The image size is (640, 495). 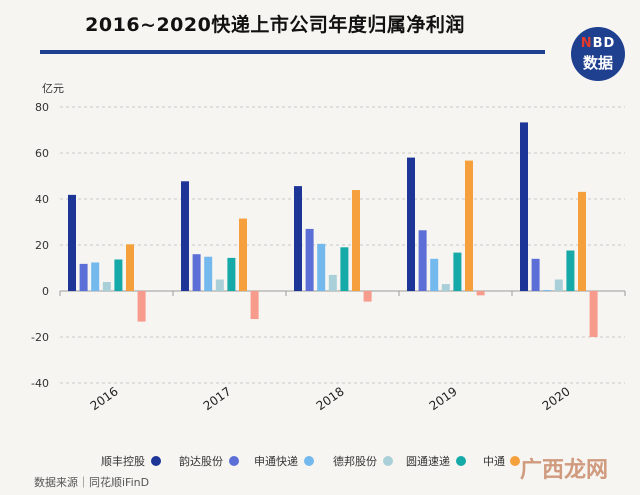 I want to click on bar-韵达股份-2019, so click(x=422, y=260).